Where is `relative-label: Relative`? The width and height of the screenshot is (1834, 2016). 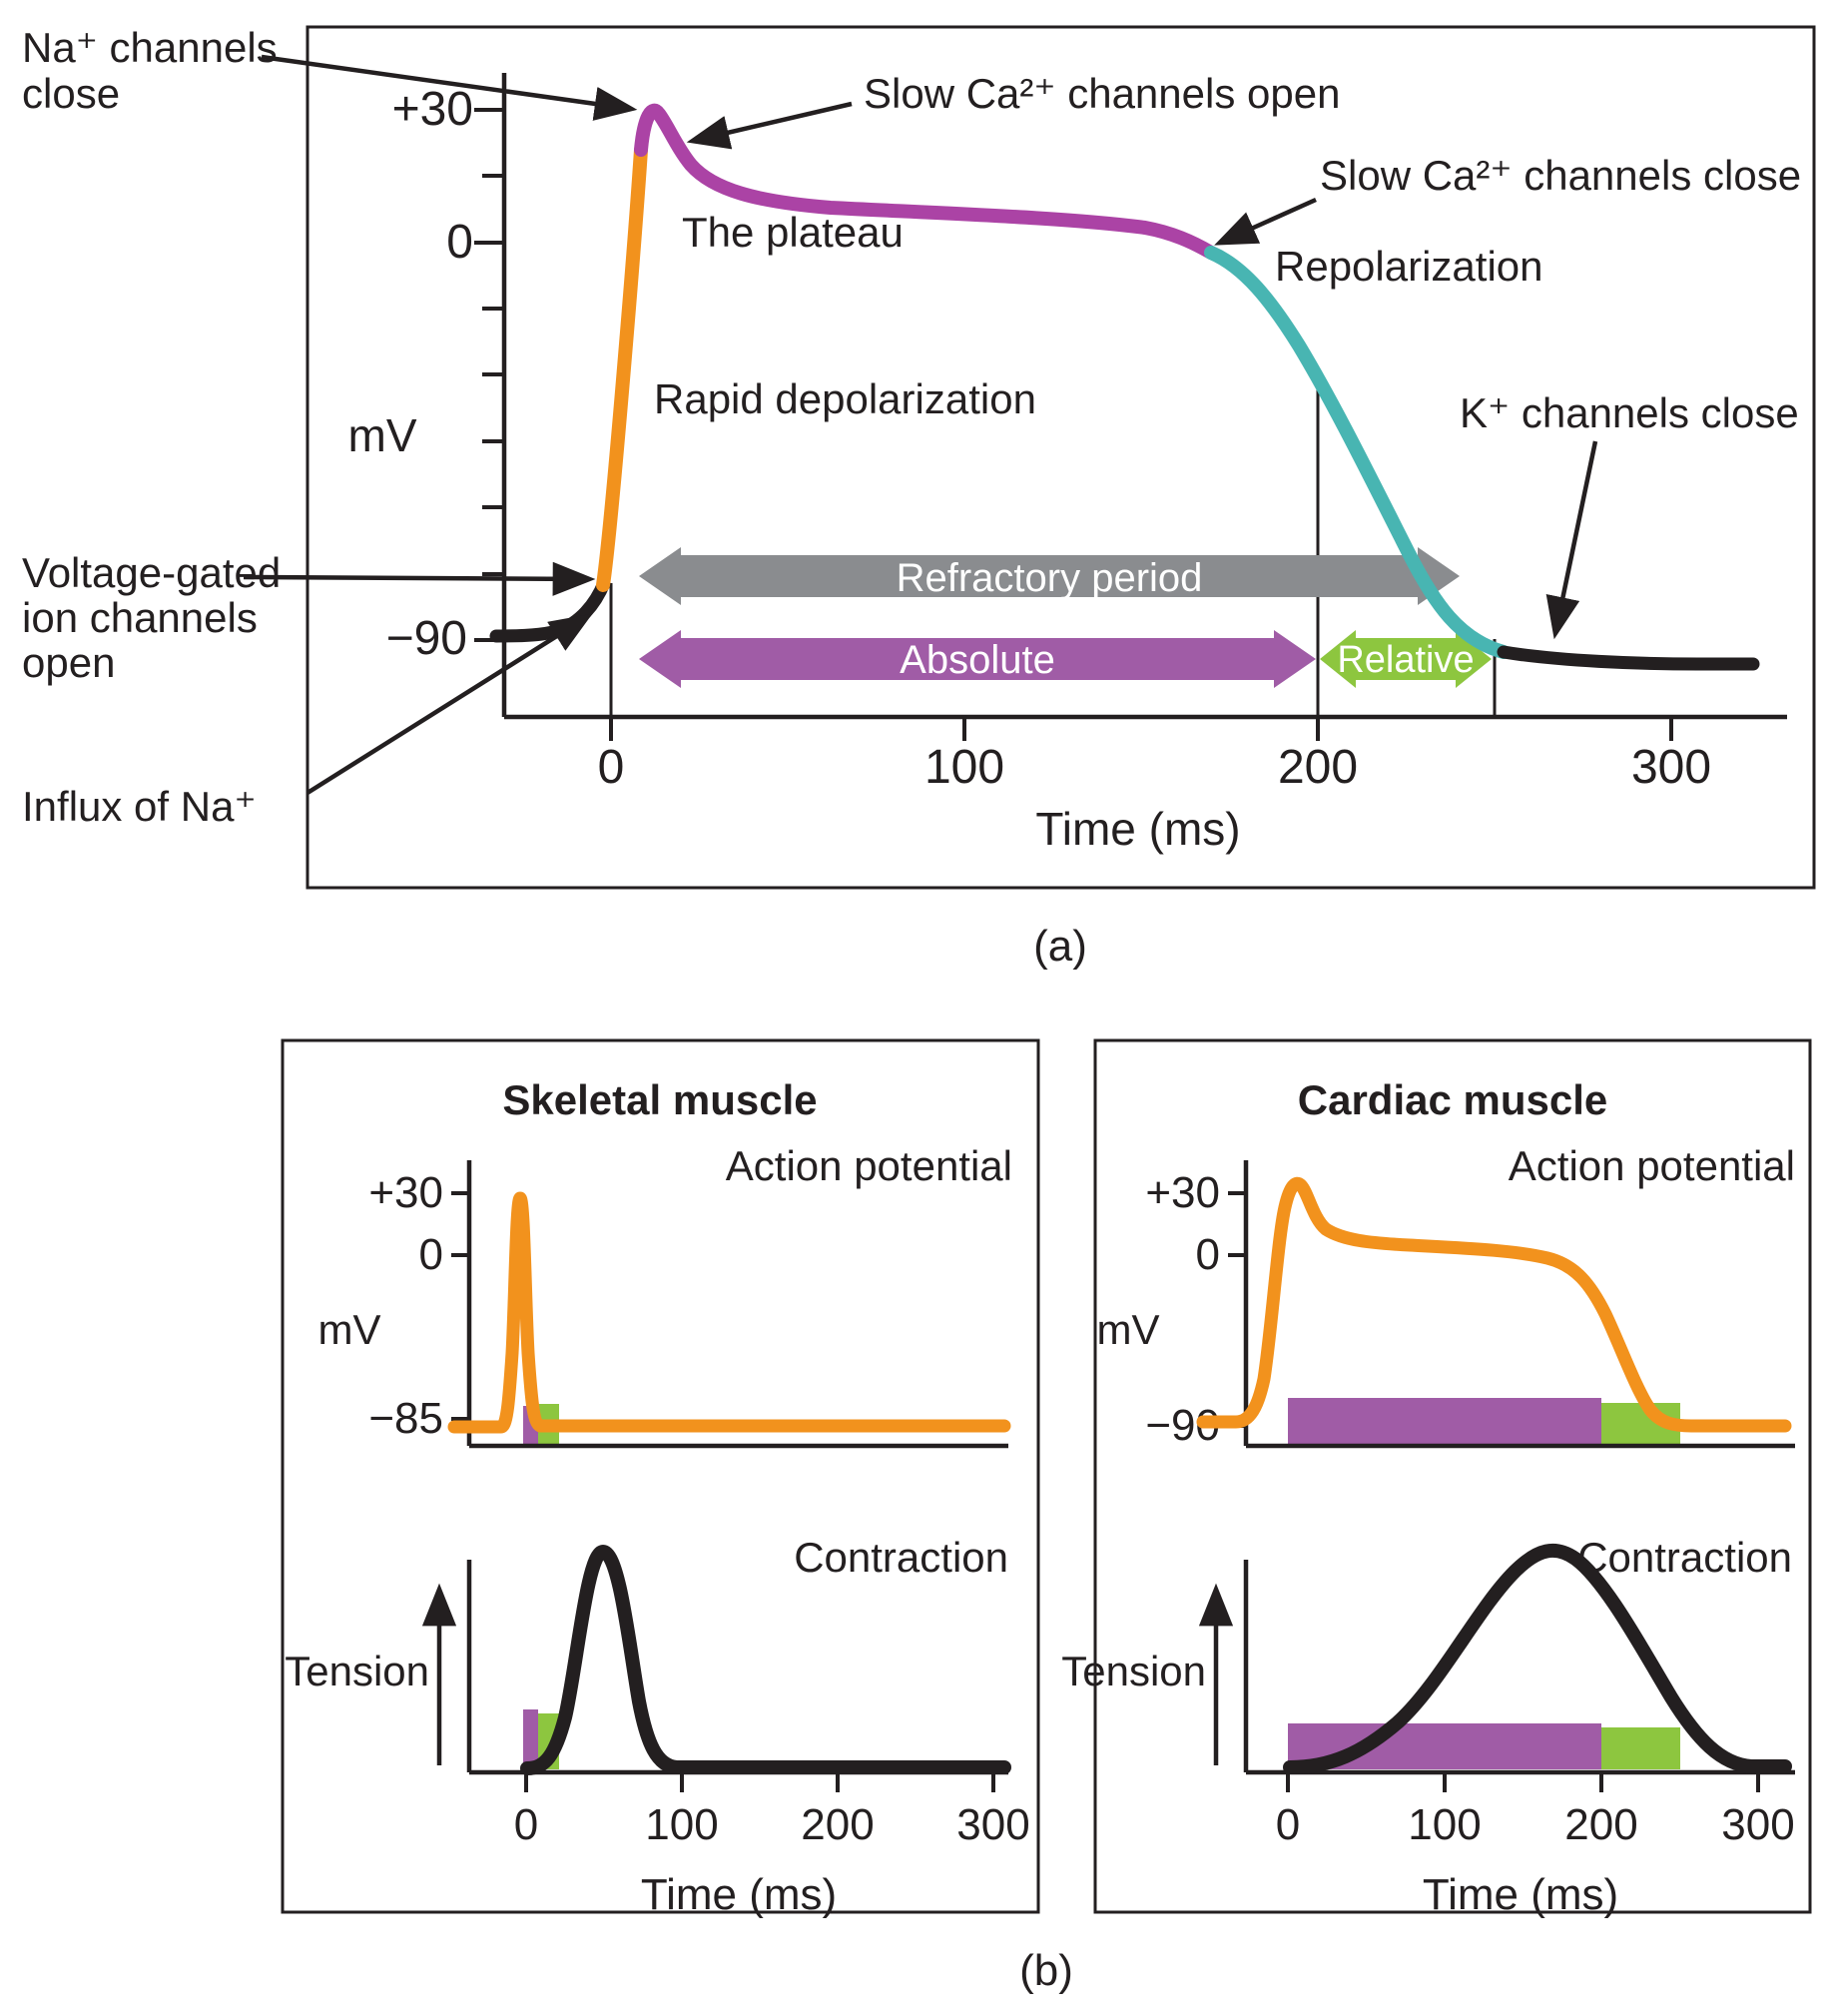
relative-label: Relative is located at coordinates (1405, 660).